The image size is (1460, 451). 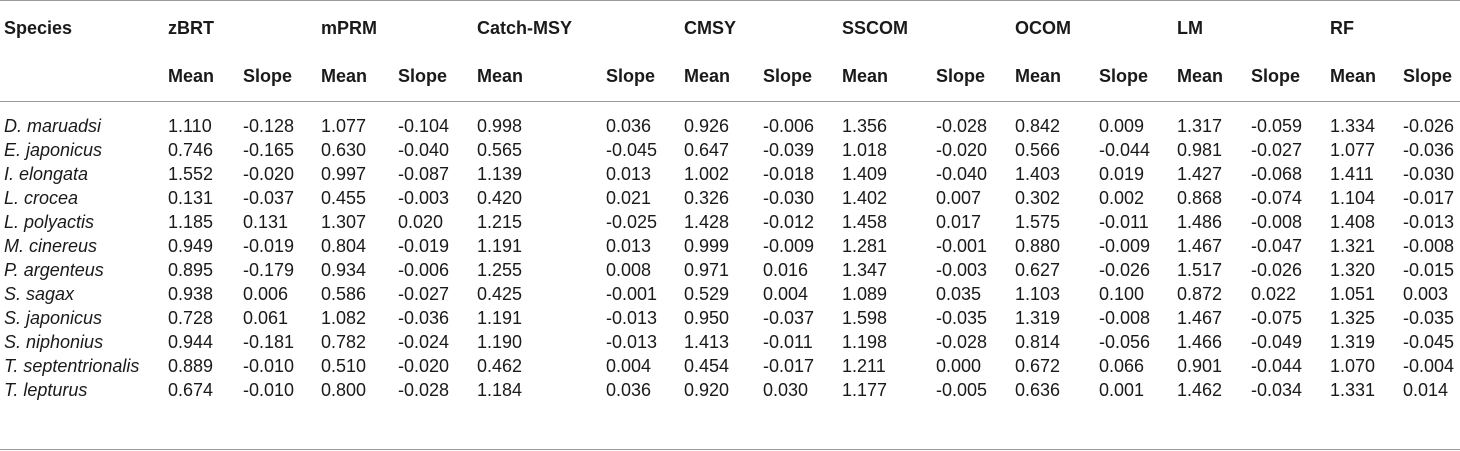 What do you see at coordinates (629, 174) in the screenshot?
I see `table-cell: 0.013` at bounding box center [629, 174].